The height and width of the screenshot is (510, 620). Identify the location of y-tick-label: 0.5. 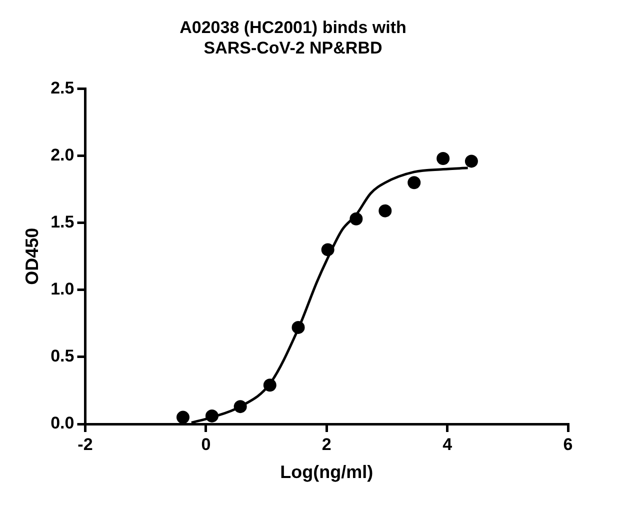
(62, 356).